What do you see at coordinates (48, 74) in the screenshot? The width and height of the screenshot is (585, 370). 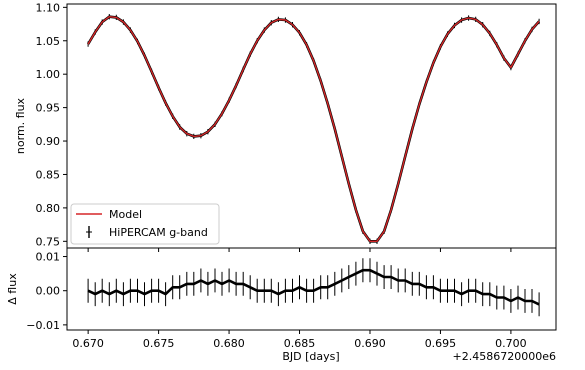 I see `top-y-tick-label: 1.00` at bounding box center [48, 74].